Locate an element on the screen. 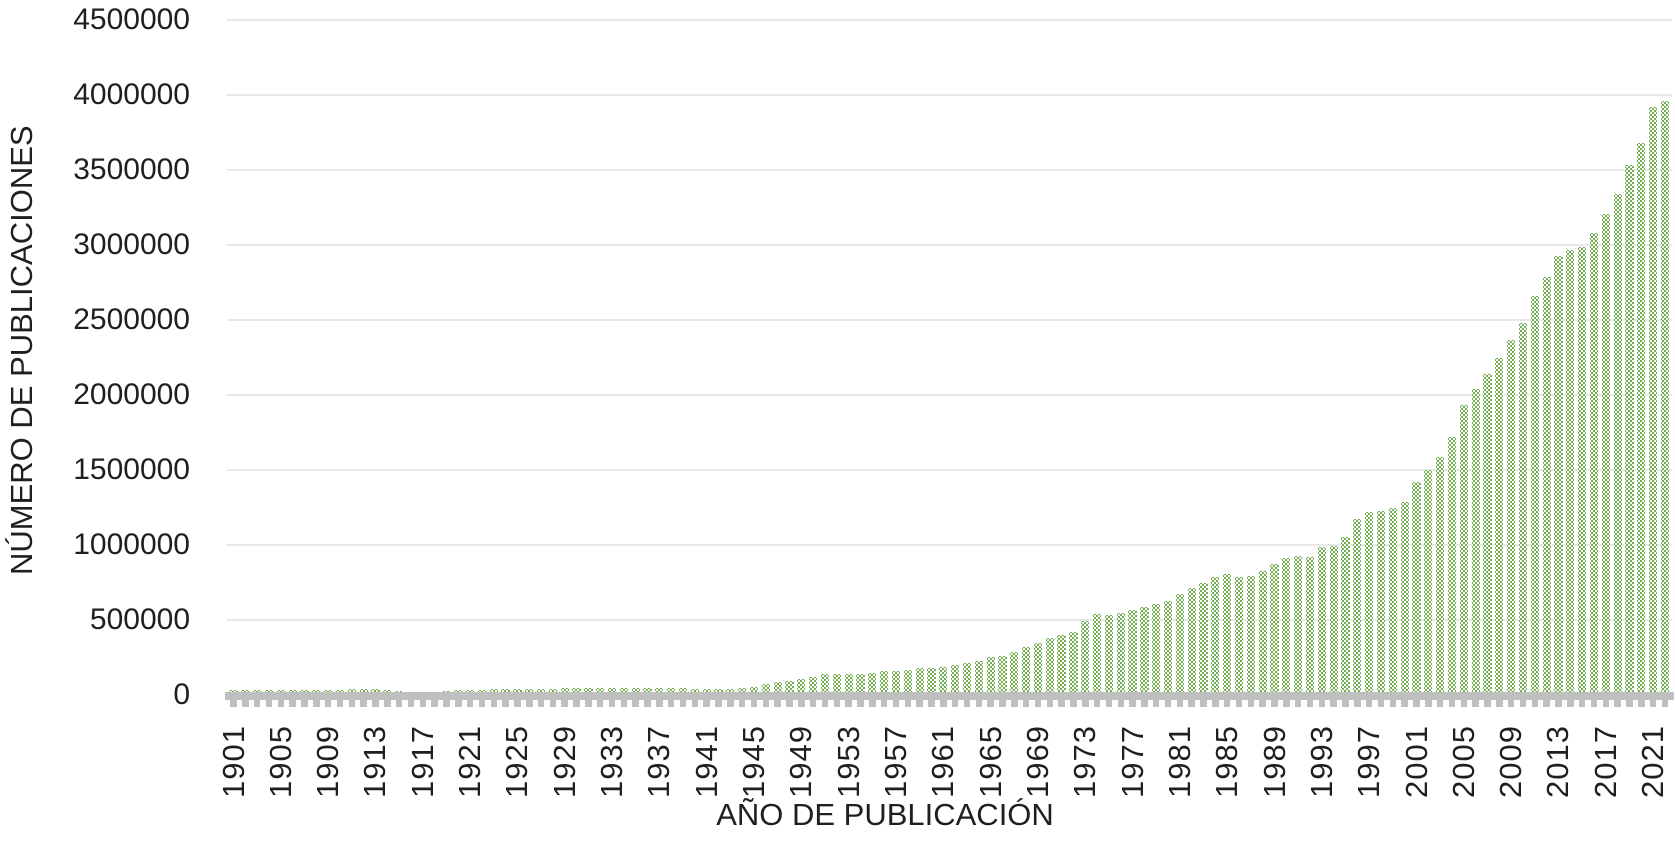 The width and height of the screenshot is (1675, 854). y-tick-label: 1000000 is located at coordinates (131, 544).